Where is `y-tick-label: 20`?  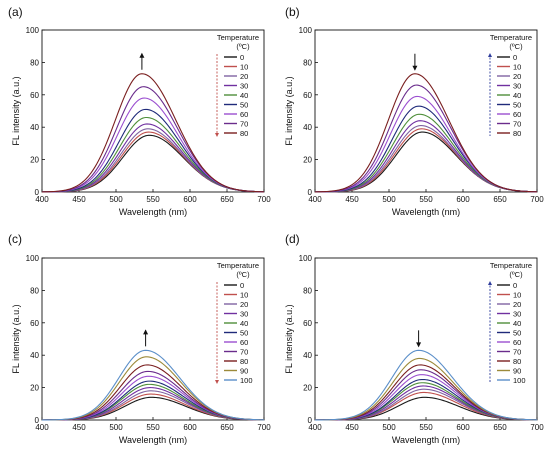
y-tick-label: 20 is located at coordinates (307, 160).